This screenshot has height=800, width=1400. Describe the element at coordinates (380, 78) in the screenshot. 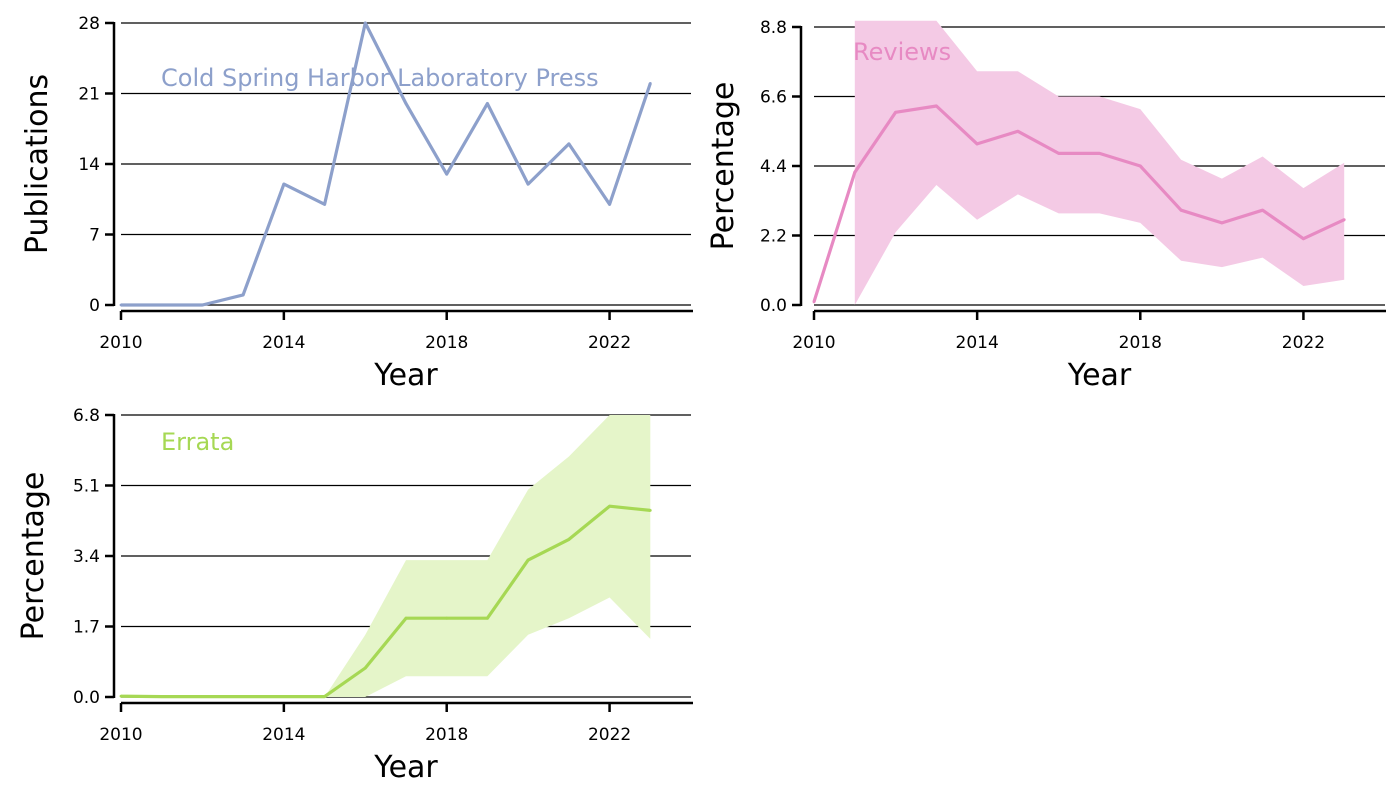

I see `series-annotation: Cold Spring Harbor Laboratory Press` at that location.